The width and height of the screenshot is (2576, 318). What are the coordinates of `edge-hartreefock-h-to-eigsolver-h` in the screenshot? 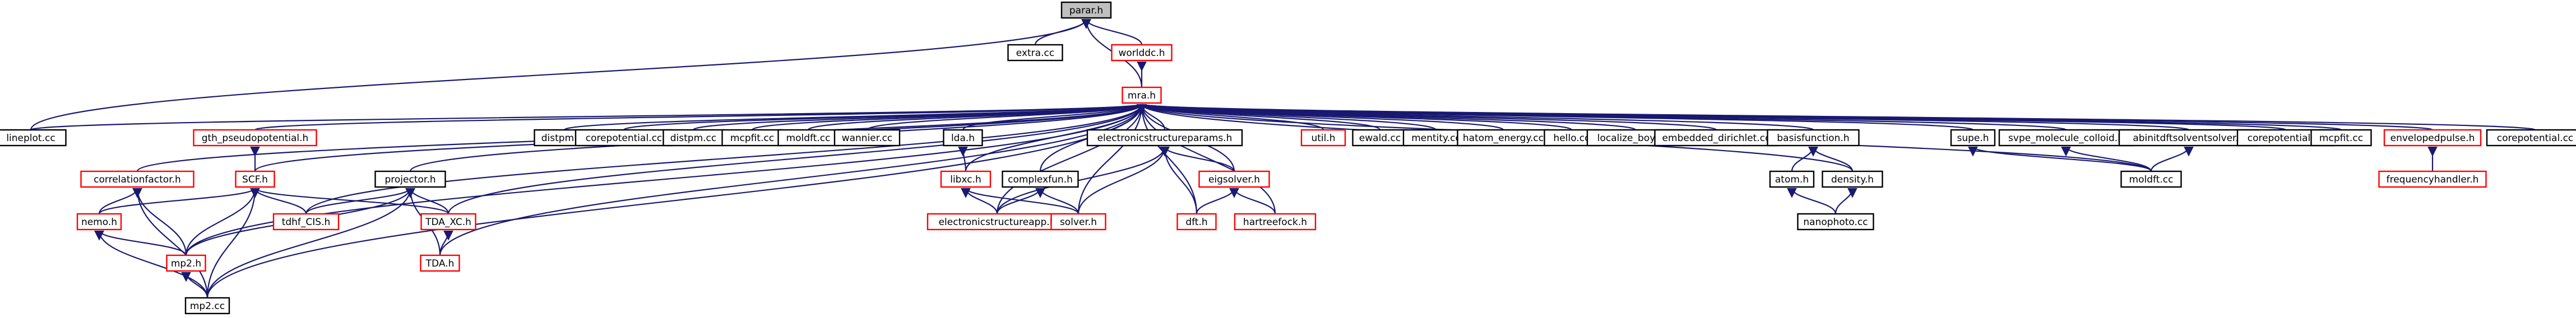 It's located at (1252, 201).